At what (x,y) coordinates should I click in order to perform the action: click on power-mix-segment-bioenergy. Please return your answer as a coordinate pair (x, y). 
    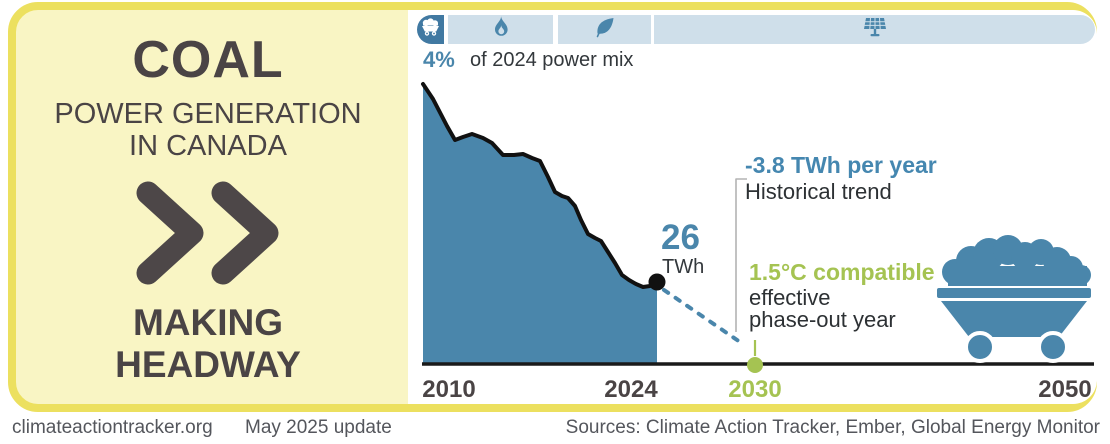
    Looking at the image, I should click on (604, 29).